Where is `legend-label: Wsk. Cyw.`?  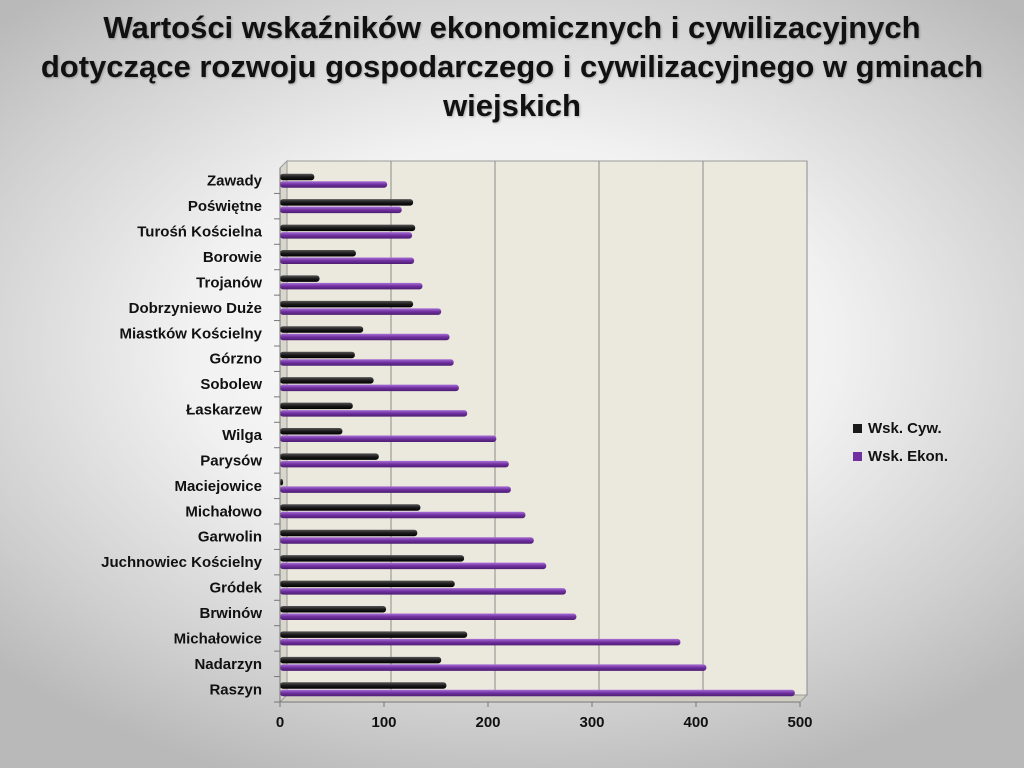
legend-label: Wsk. Cyw. is located at coordinates (905, 428).